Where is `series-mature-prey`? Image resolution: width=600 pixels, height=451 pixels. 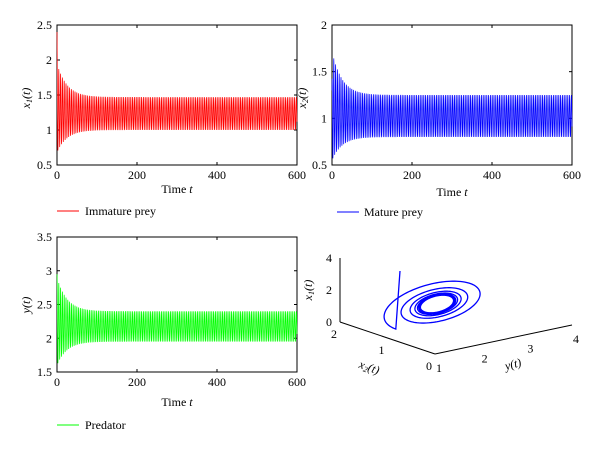
series-mature-prey is located at coordinates (452, 108).